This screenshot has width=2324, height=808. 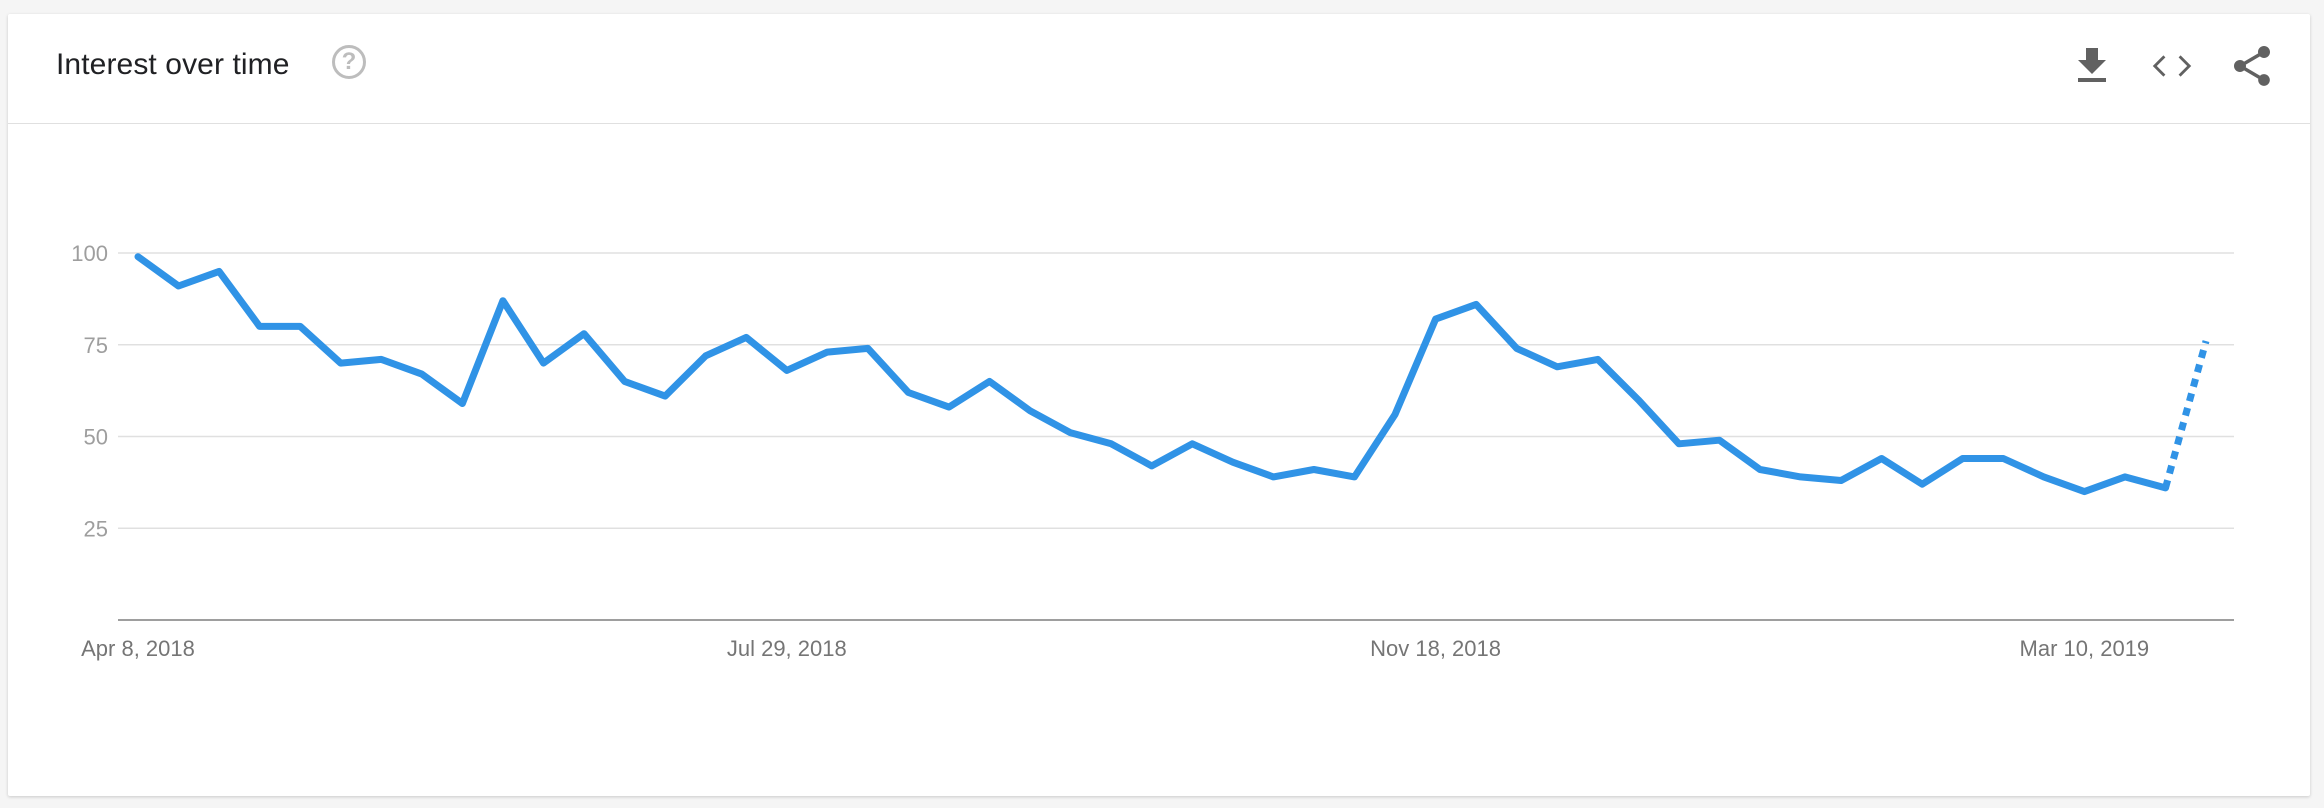 I want to click on y-tick-label-100: 100, so click(x=89, y=253).